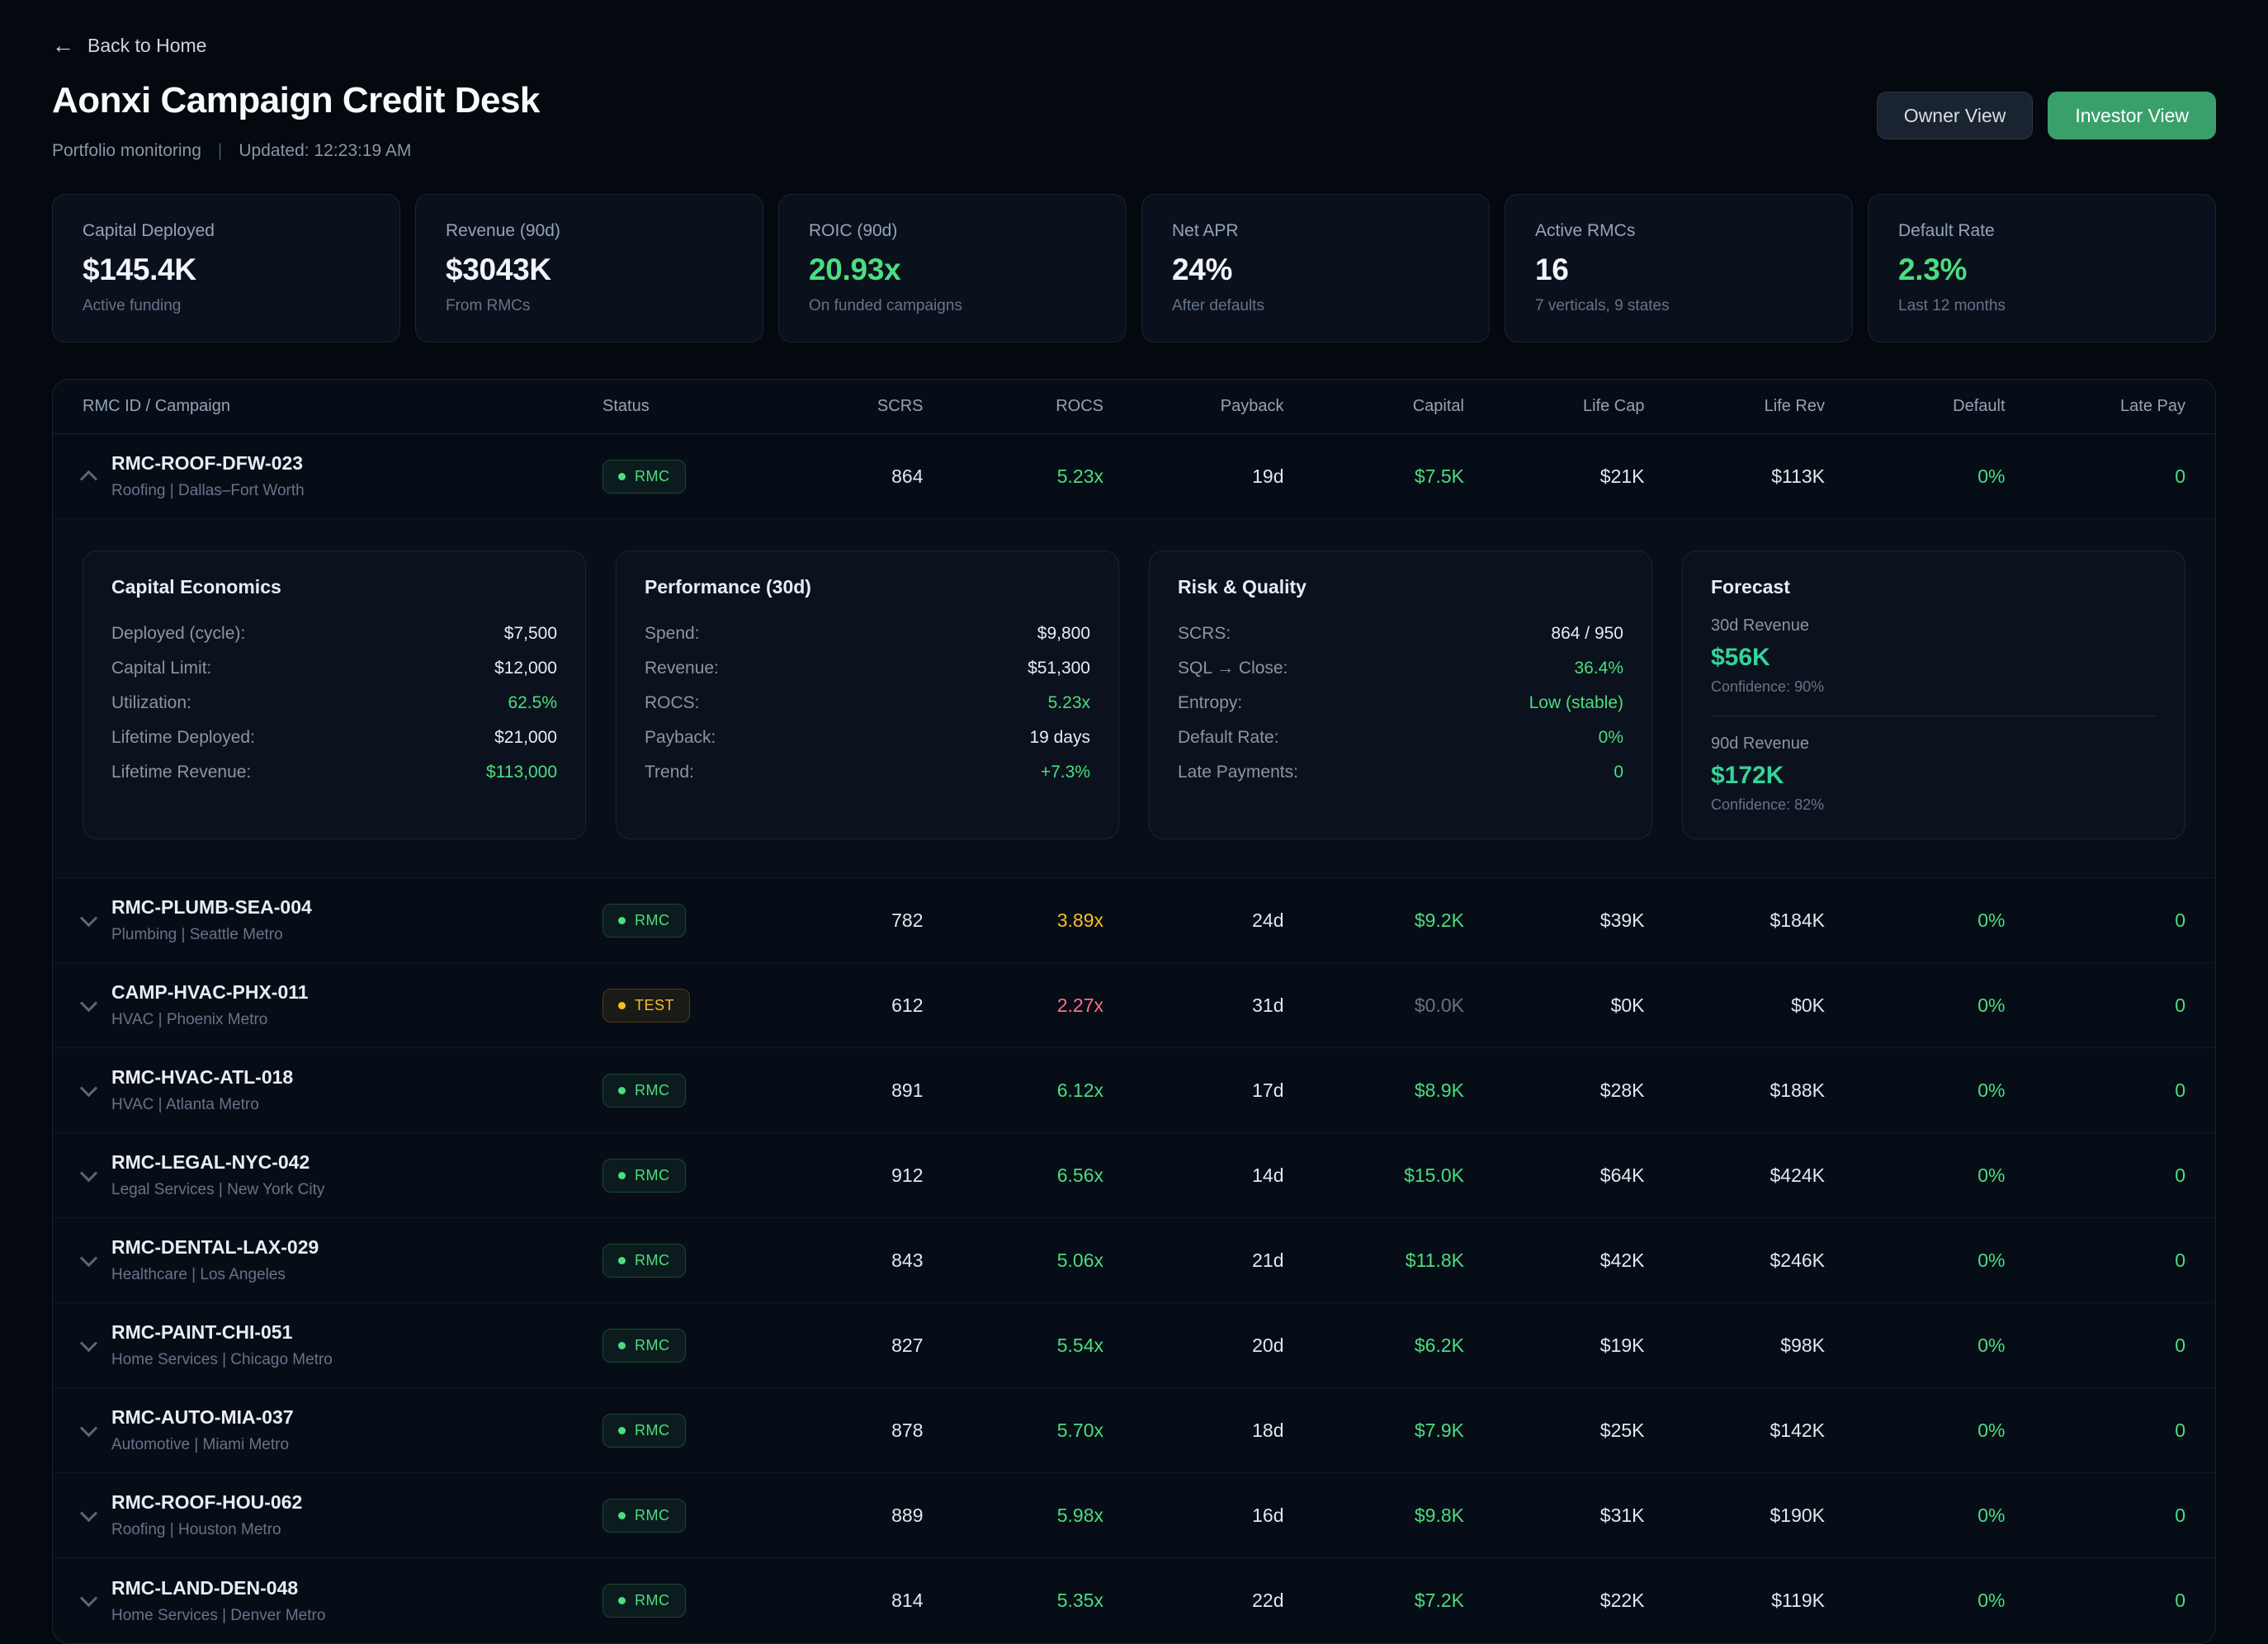  I want to click on forecast-value: $172K, so click(1747, 776).